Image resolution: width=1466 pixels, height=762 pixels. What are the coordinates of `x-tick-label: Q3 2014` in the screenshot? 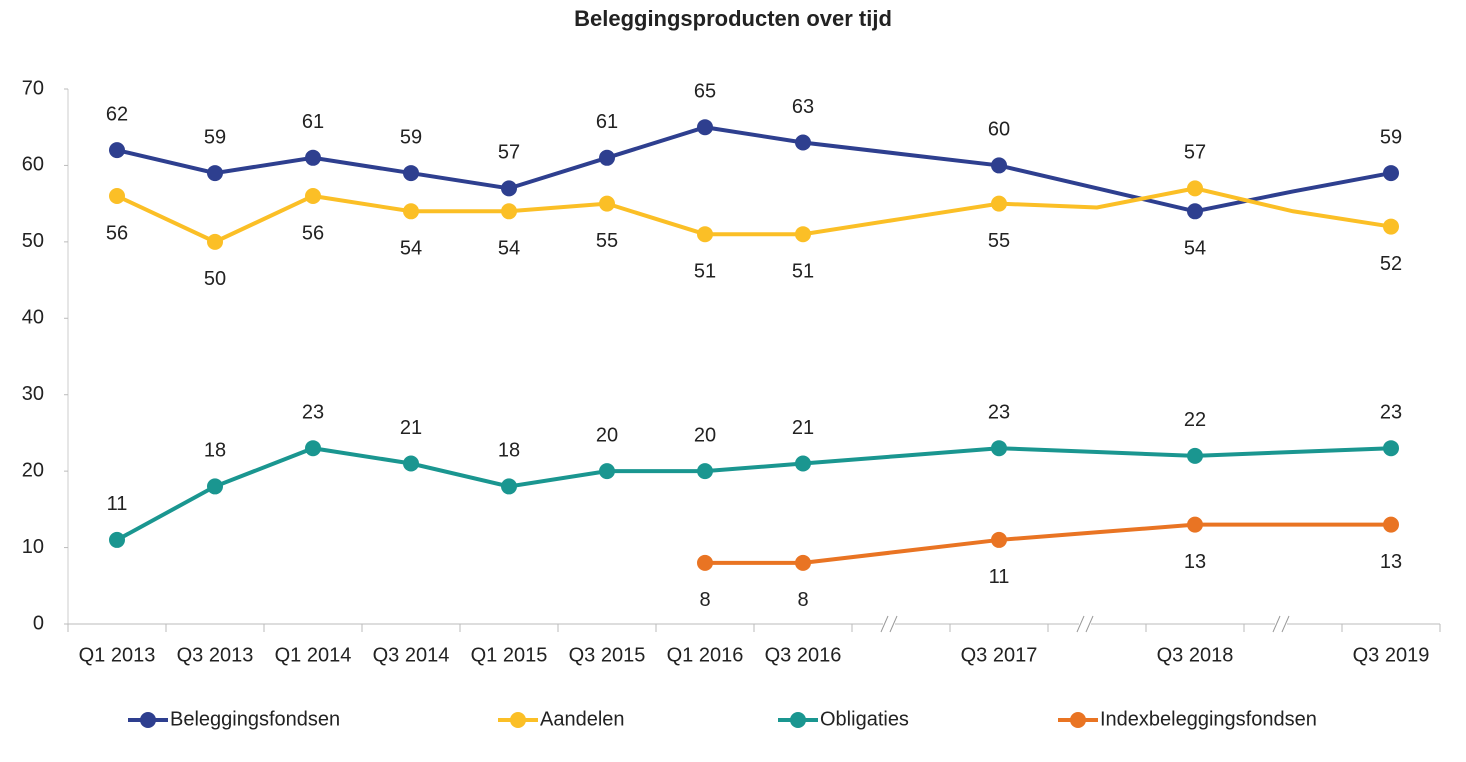 It's located at (411, 655).